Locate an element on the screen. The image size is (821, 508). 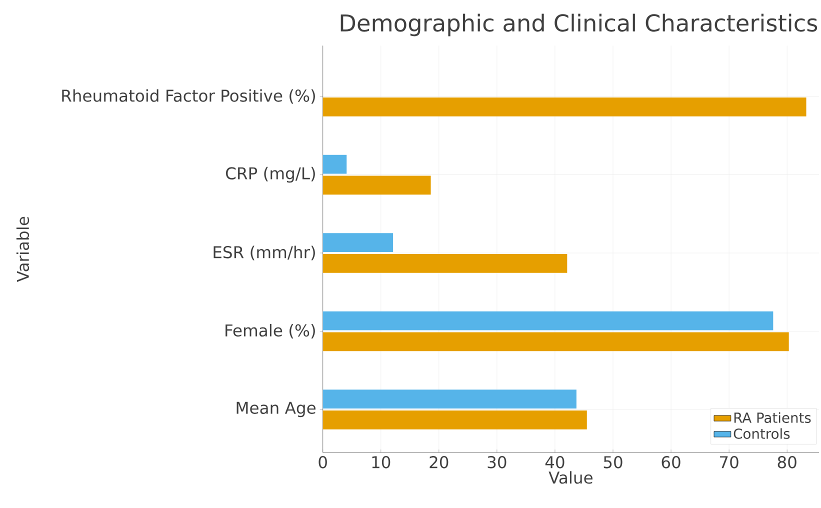
x-tick-label: 70 is located at coordinates (729, 462).